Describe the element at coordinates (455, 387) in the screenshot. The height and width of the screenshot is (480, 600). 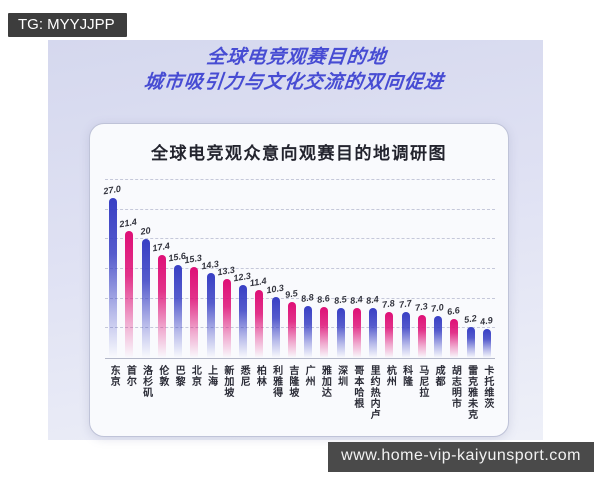
I see `category-label: 胡志明市` at that location.